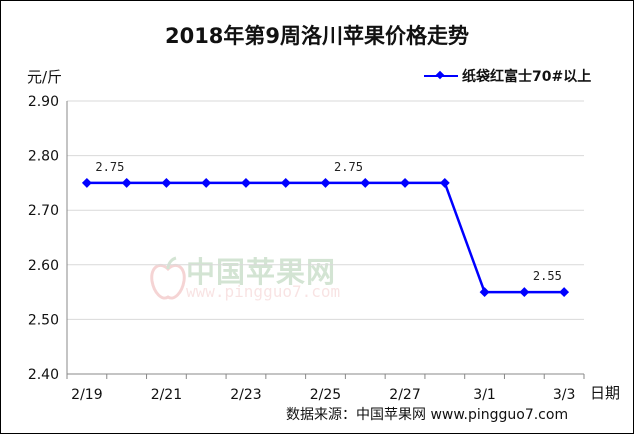 The height and width of the screenshot is (434, 634). What do you see at coordinates (441, 76) in the screenshot?
I see `legend-marker-icon` at bounding box center [441, 76].